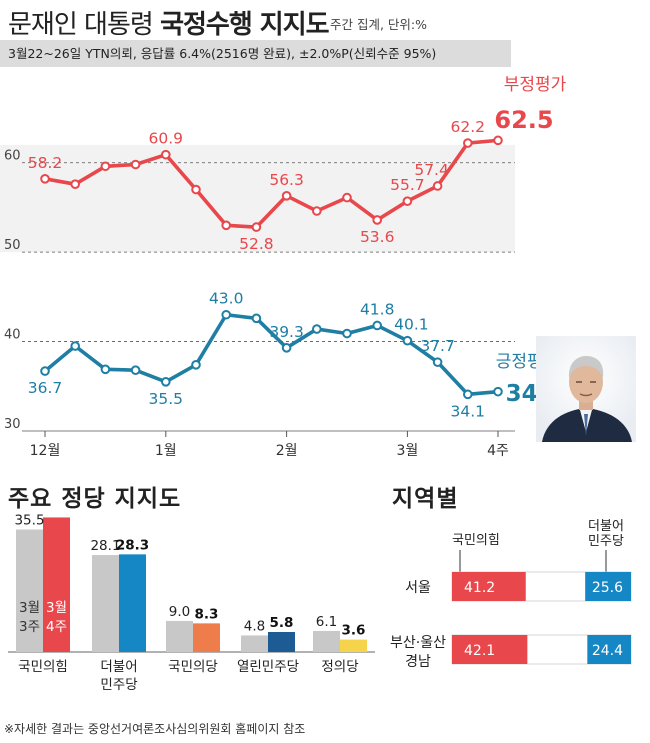 This screenshot has height=743, width=650. I want to click on legend-right: 민주당, so click(606, 541).